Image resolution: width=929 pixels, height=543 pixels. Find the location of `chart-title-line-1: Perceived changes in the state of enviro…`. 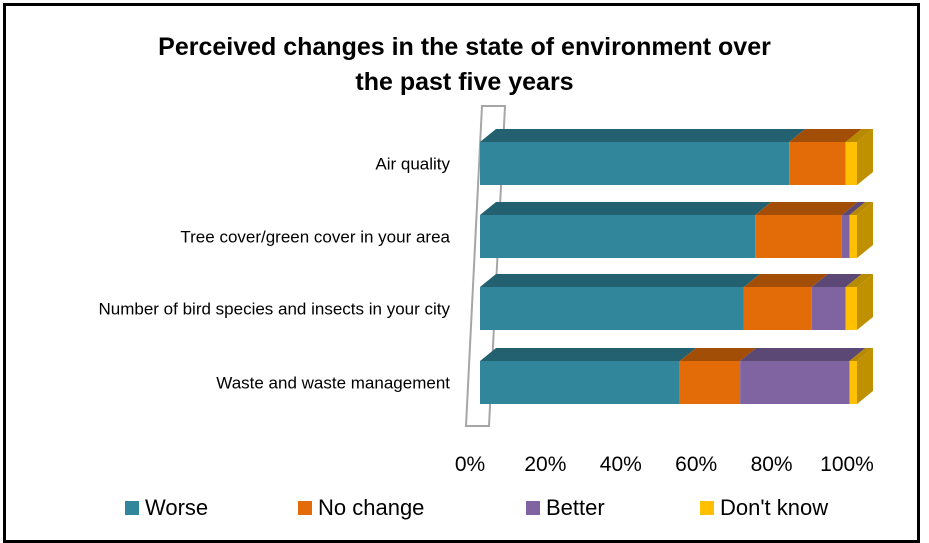

chart-title-line-1: Perceived changes in the state of enviro… is located at coordinates (464, 47).